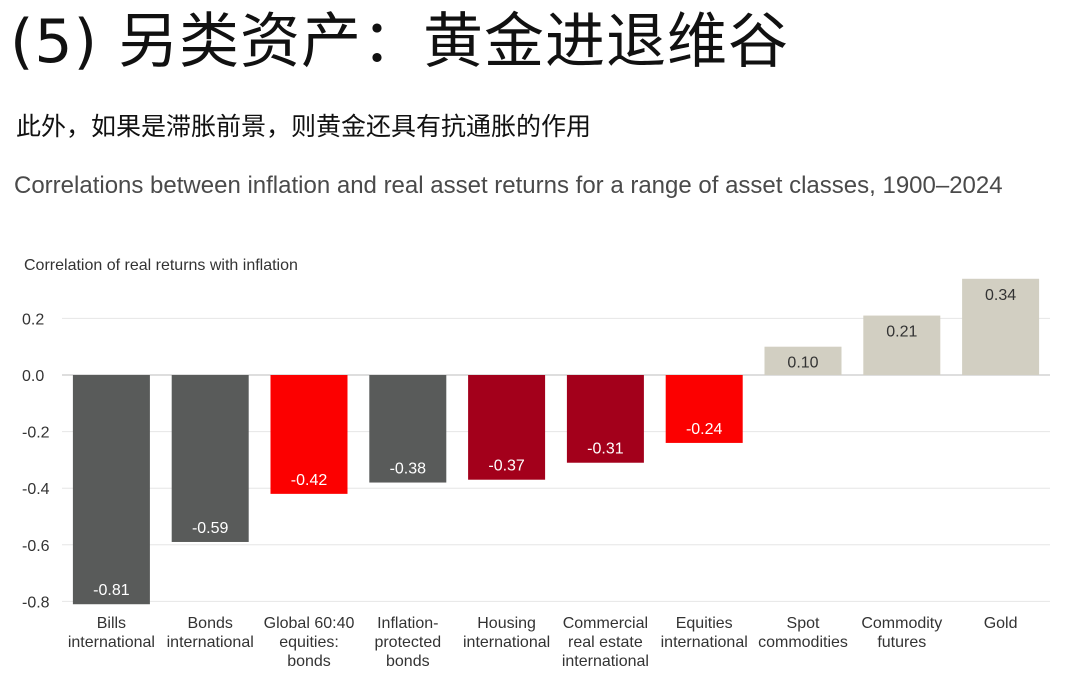 This screenshot has height=685, width=1080. Describe the element at coordinates (1001, 623) in the screenshot. I see `x-tick-label: Gold` at that location.